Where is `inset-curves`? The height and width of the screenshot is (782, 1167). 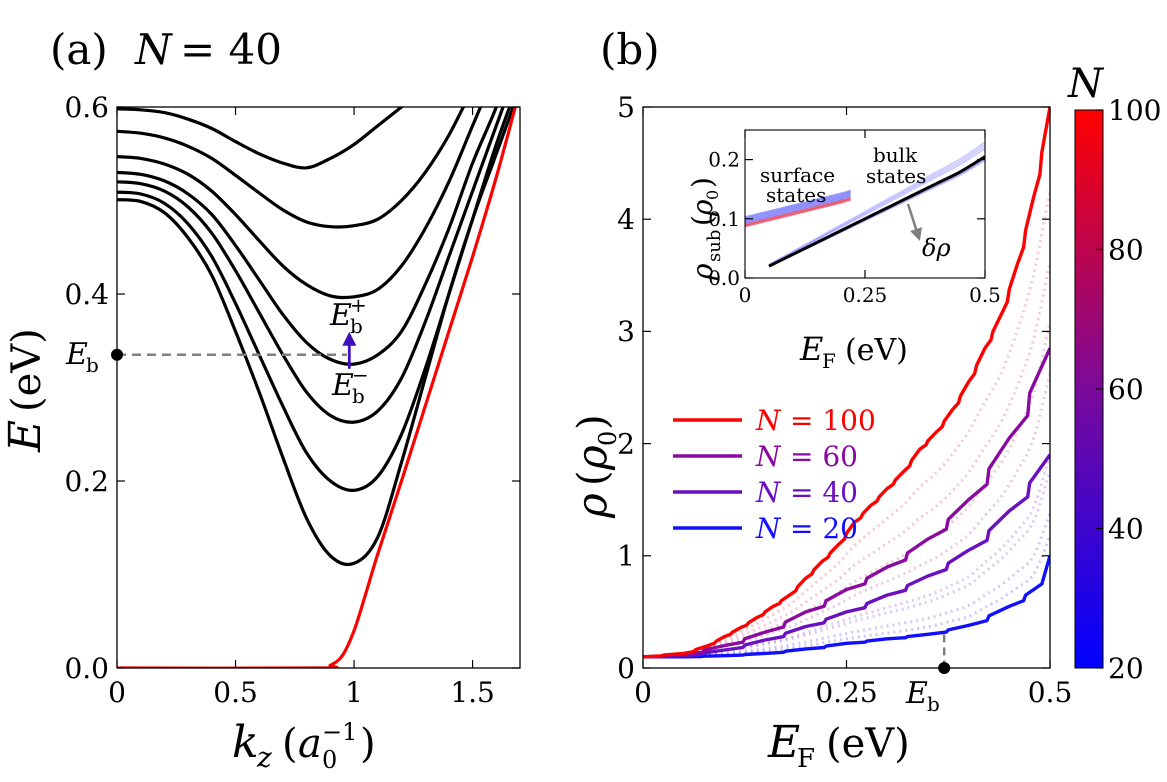
inset-curves is located at coordinates (865, 204).